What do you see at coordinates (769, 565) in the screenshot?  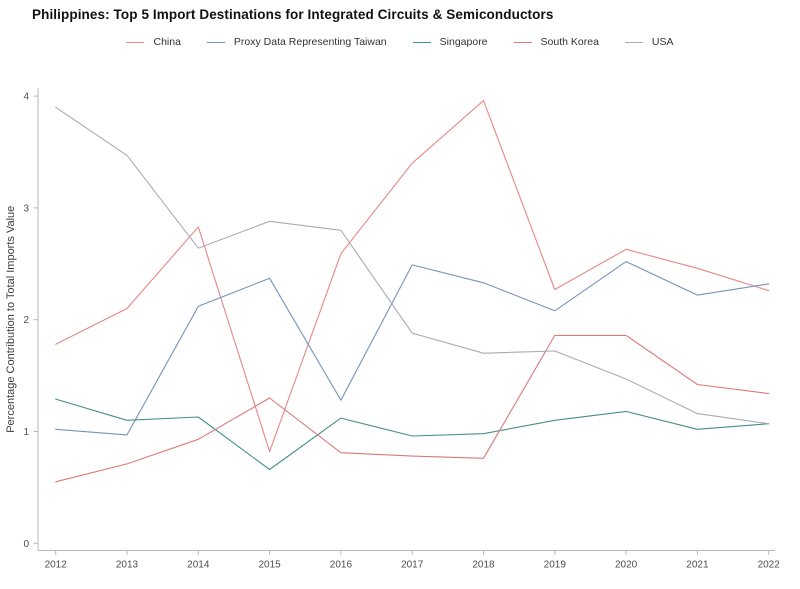 I see `x-tick-label: 2022` at bounding box center [769, 565].